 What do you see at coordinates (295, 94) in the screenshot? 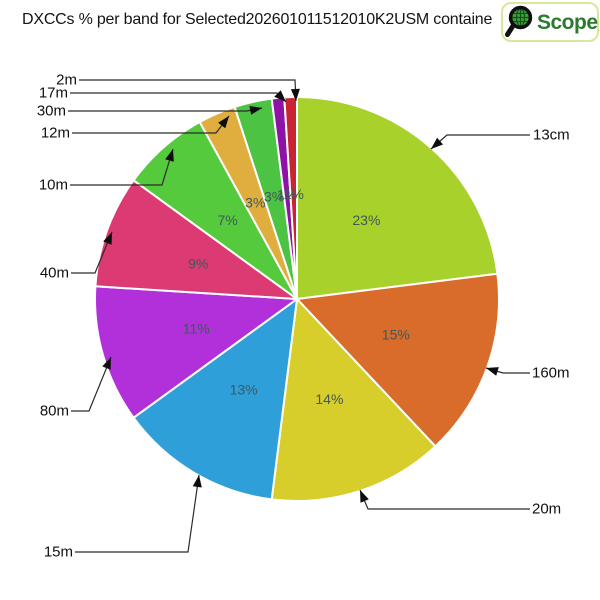
I see `callout-arrow-2m` at bounding box center [295, 94].